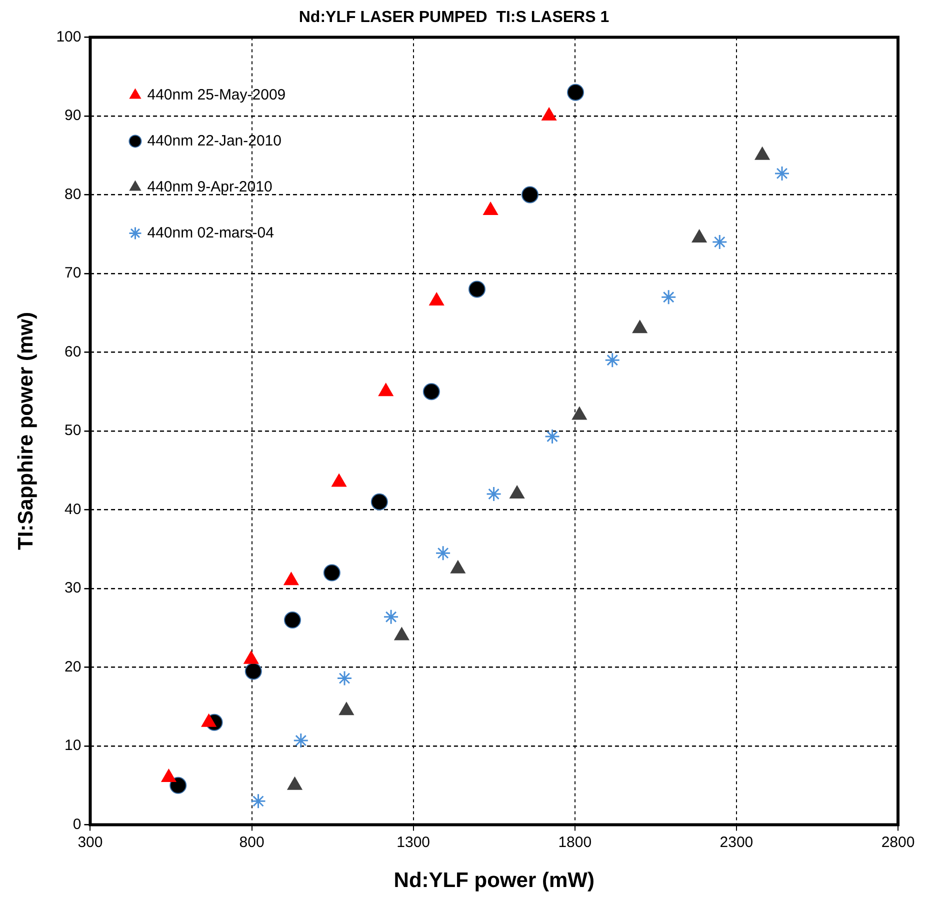  I want to click on legend-label: 440nm 22-Jan-2010, so click(214, 141).